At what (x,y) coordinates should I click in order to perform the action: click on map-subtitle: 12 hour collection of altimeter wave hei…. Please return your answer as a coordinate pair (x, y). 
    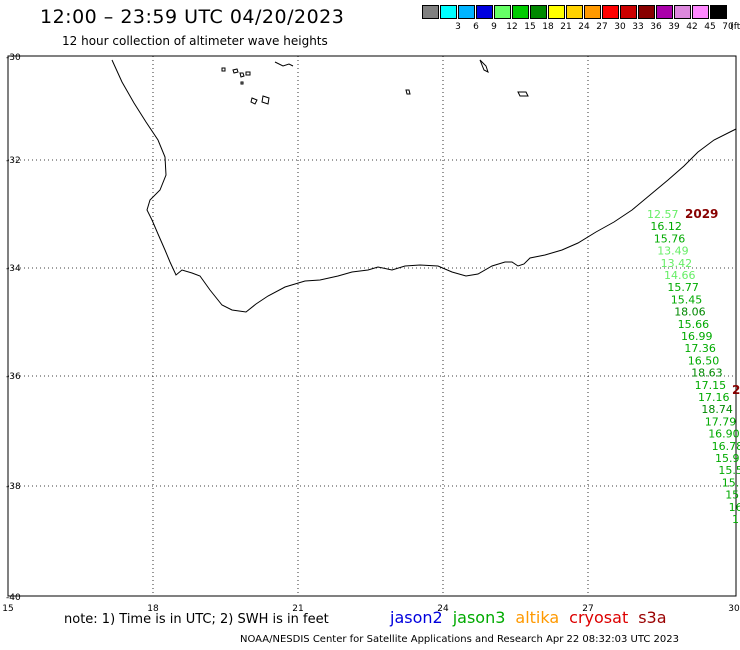
    Looking at the image, I should click on (195, 41).